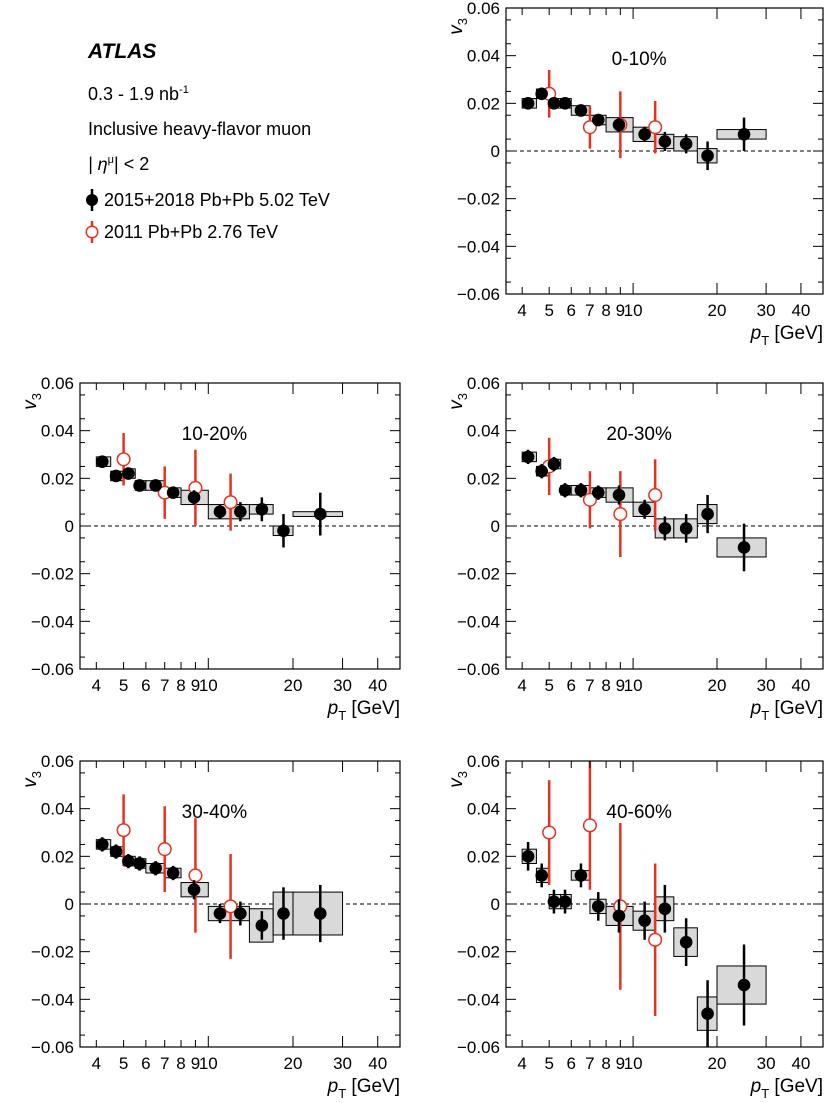  Describe the element at coordinates (215, 812) in the screenshot. I see `centrality-label: 30-40%` at that location.